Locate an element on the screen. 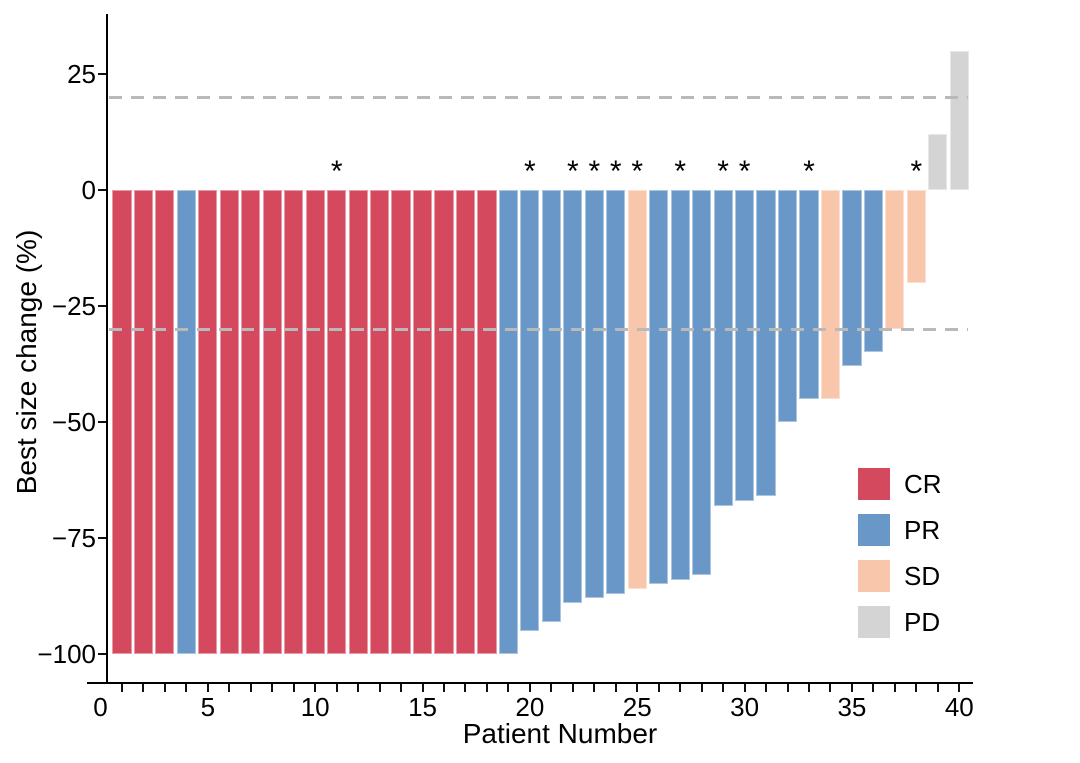 This screenshot has height=763, width=1080. asterisk-patient-24: * is located at coordinates (615, 171).